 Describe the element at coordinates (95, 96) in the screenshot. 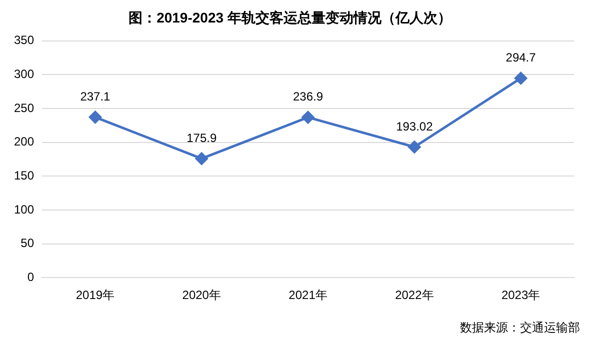

I see `data-label: 237.1` at that location.